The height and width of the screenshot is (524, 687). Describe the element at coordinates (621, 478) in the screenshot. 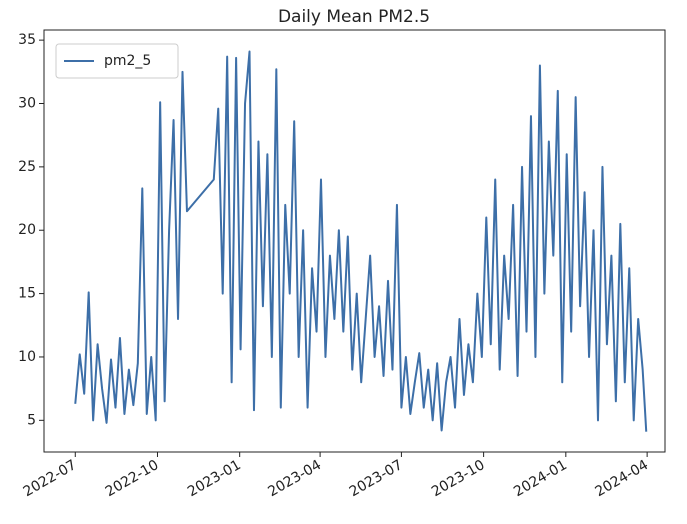

I see `x-tick-label: 2024-04` at that location.